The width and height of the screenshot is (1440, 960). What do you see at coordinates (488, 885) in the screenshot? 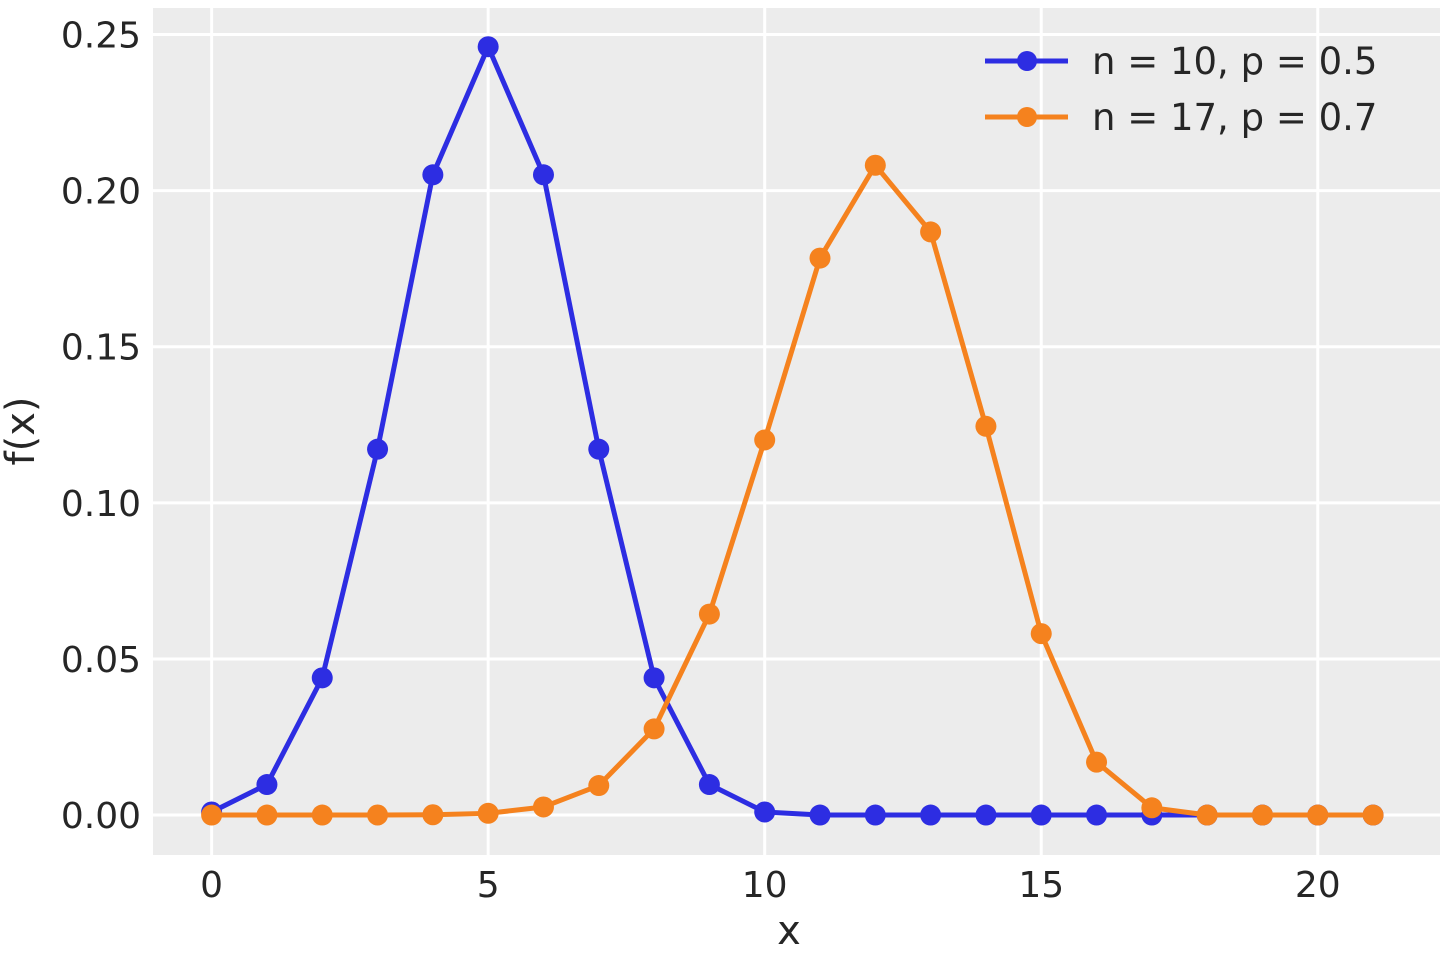
I see `x-tick-label-5: 5` at bounding box center [488, 885].